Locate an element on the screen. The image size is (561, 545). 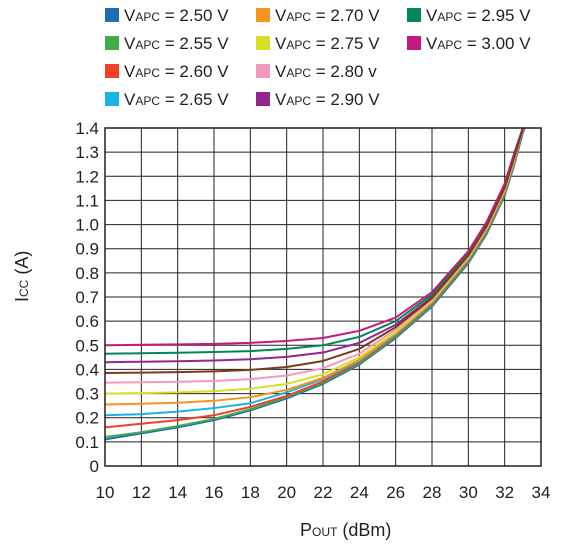
x-tick-labels: 10 12 14 16 18 20 22 24 26 28 30 32 34 is located at coordinates (323, 492).